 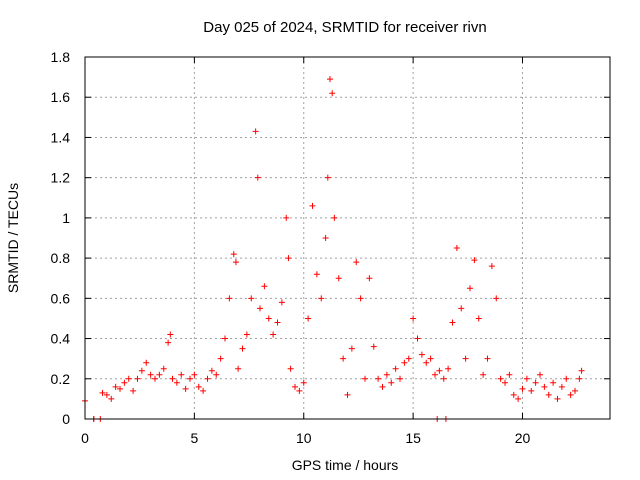 I want to click on y-tick-label: 0.2, so click(x=61, y=379).